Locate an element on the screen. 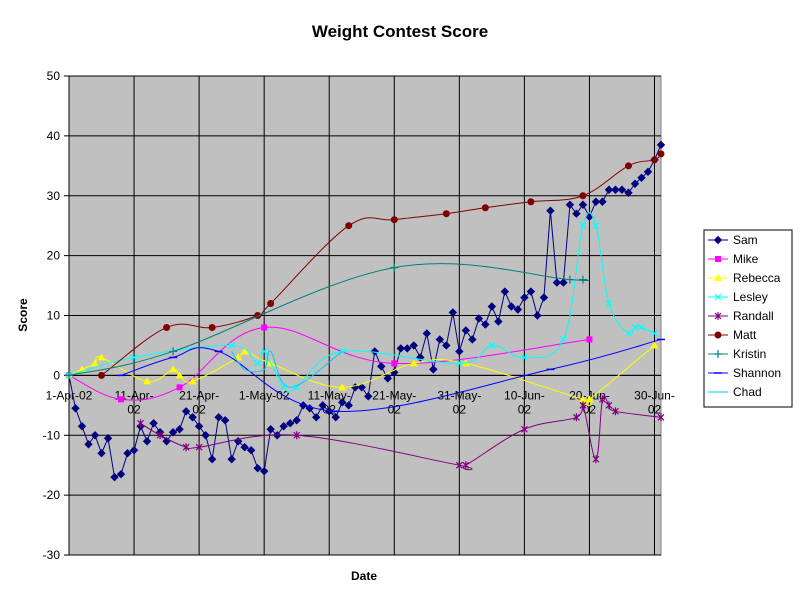 The width and height of the screenshot is (800, 600). legend-label: Randall is located at coordinates (753, 316).